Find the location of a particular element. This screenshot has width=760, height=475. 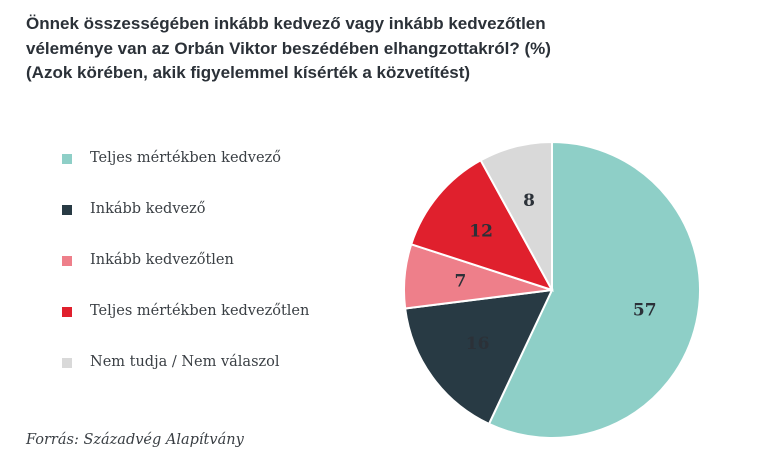

slice-value-label-3: 12 is located at coordinates (481, 231).